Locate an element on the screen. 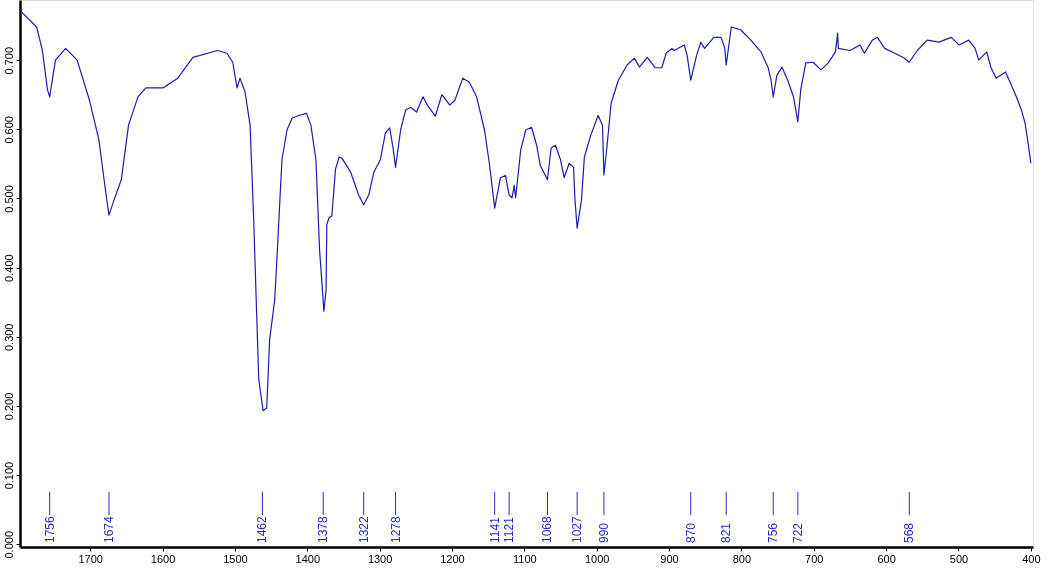 The image size is (1055, 582). x-tick-label: 1400 is located at coordinates (307, 558).